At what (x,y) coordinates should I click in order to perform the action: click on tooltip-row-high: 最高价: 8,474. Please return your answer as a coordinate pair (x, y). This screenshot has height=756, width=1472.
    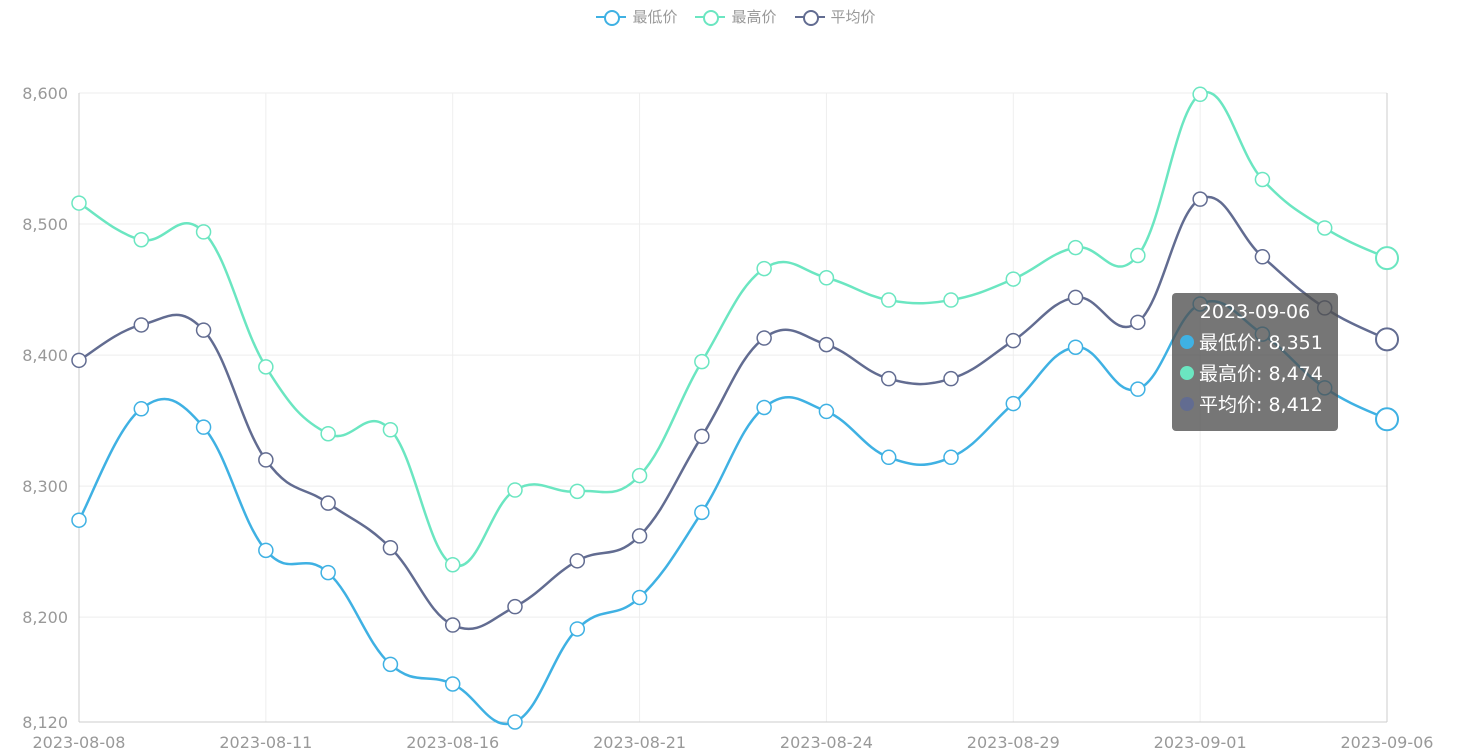
    Looking at the image, I should click on (1255, 372).